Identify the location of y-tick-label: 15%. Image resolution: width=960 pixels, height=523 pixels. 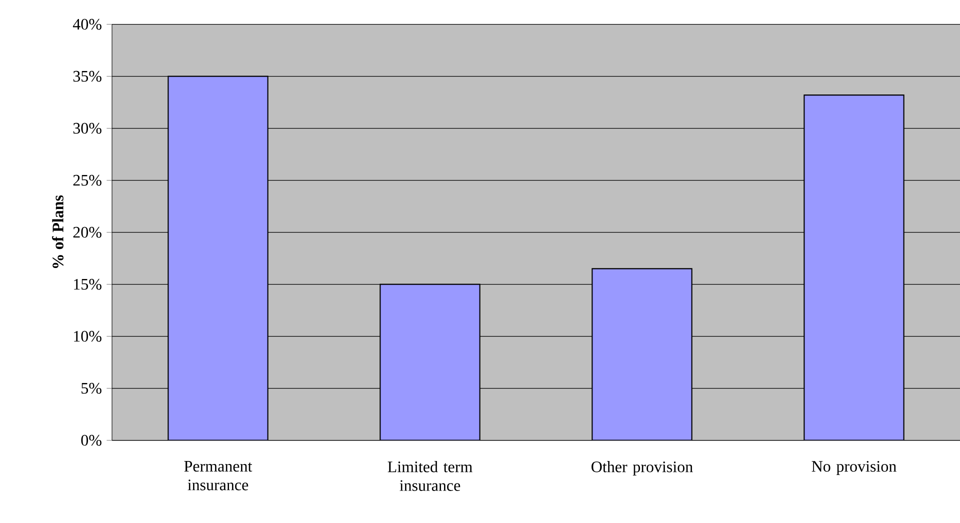
(88, 284).